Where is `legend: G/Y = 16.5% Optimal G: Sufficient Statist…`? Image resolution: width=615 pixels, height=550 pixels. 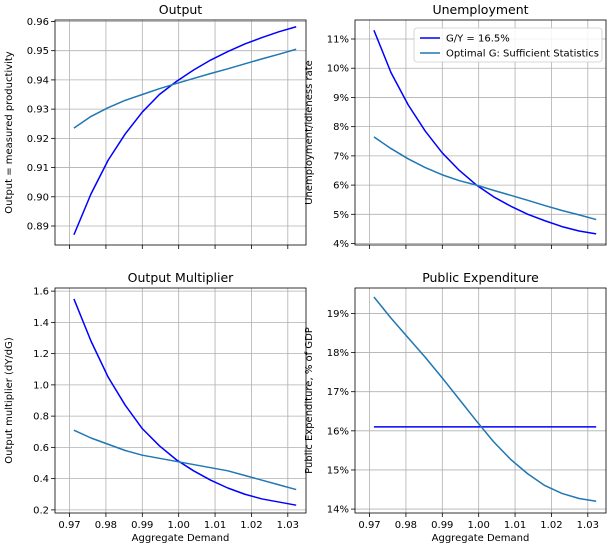 legend: G/Y = 16.5% Optimal G: Sufficient Statist… is located at coordinates (508, 45).